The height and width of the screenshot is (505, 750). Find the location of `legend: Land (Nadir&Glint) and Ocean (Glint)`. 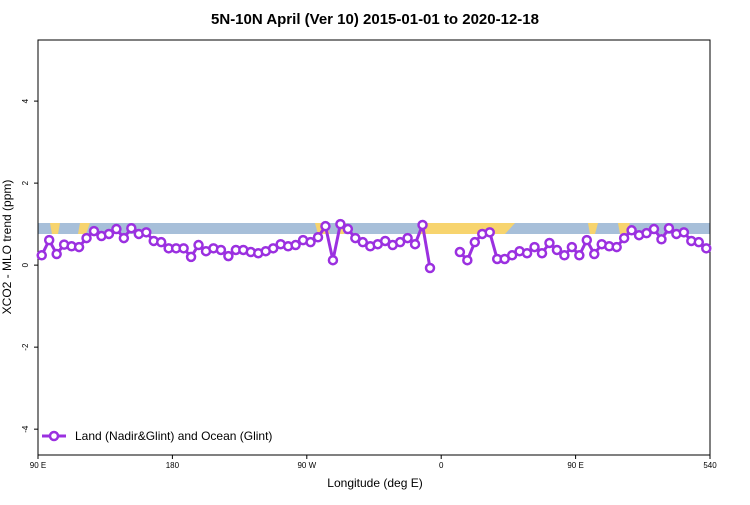

legend: Land (Nadir&Glint) and Ocean (Glint) is located at coordinates (157, 436).